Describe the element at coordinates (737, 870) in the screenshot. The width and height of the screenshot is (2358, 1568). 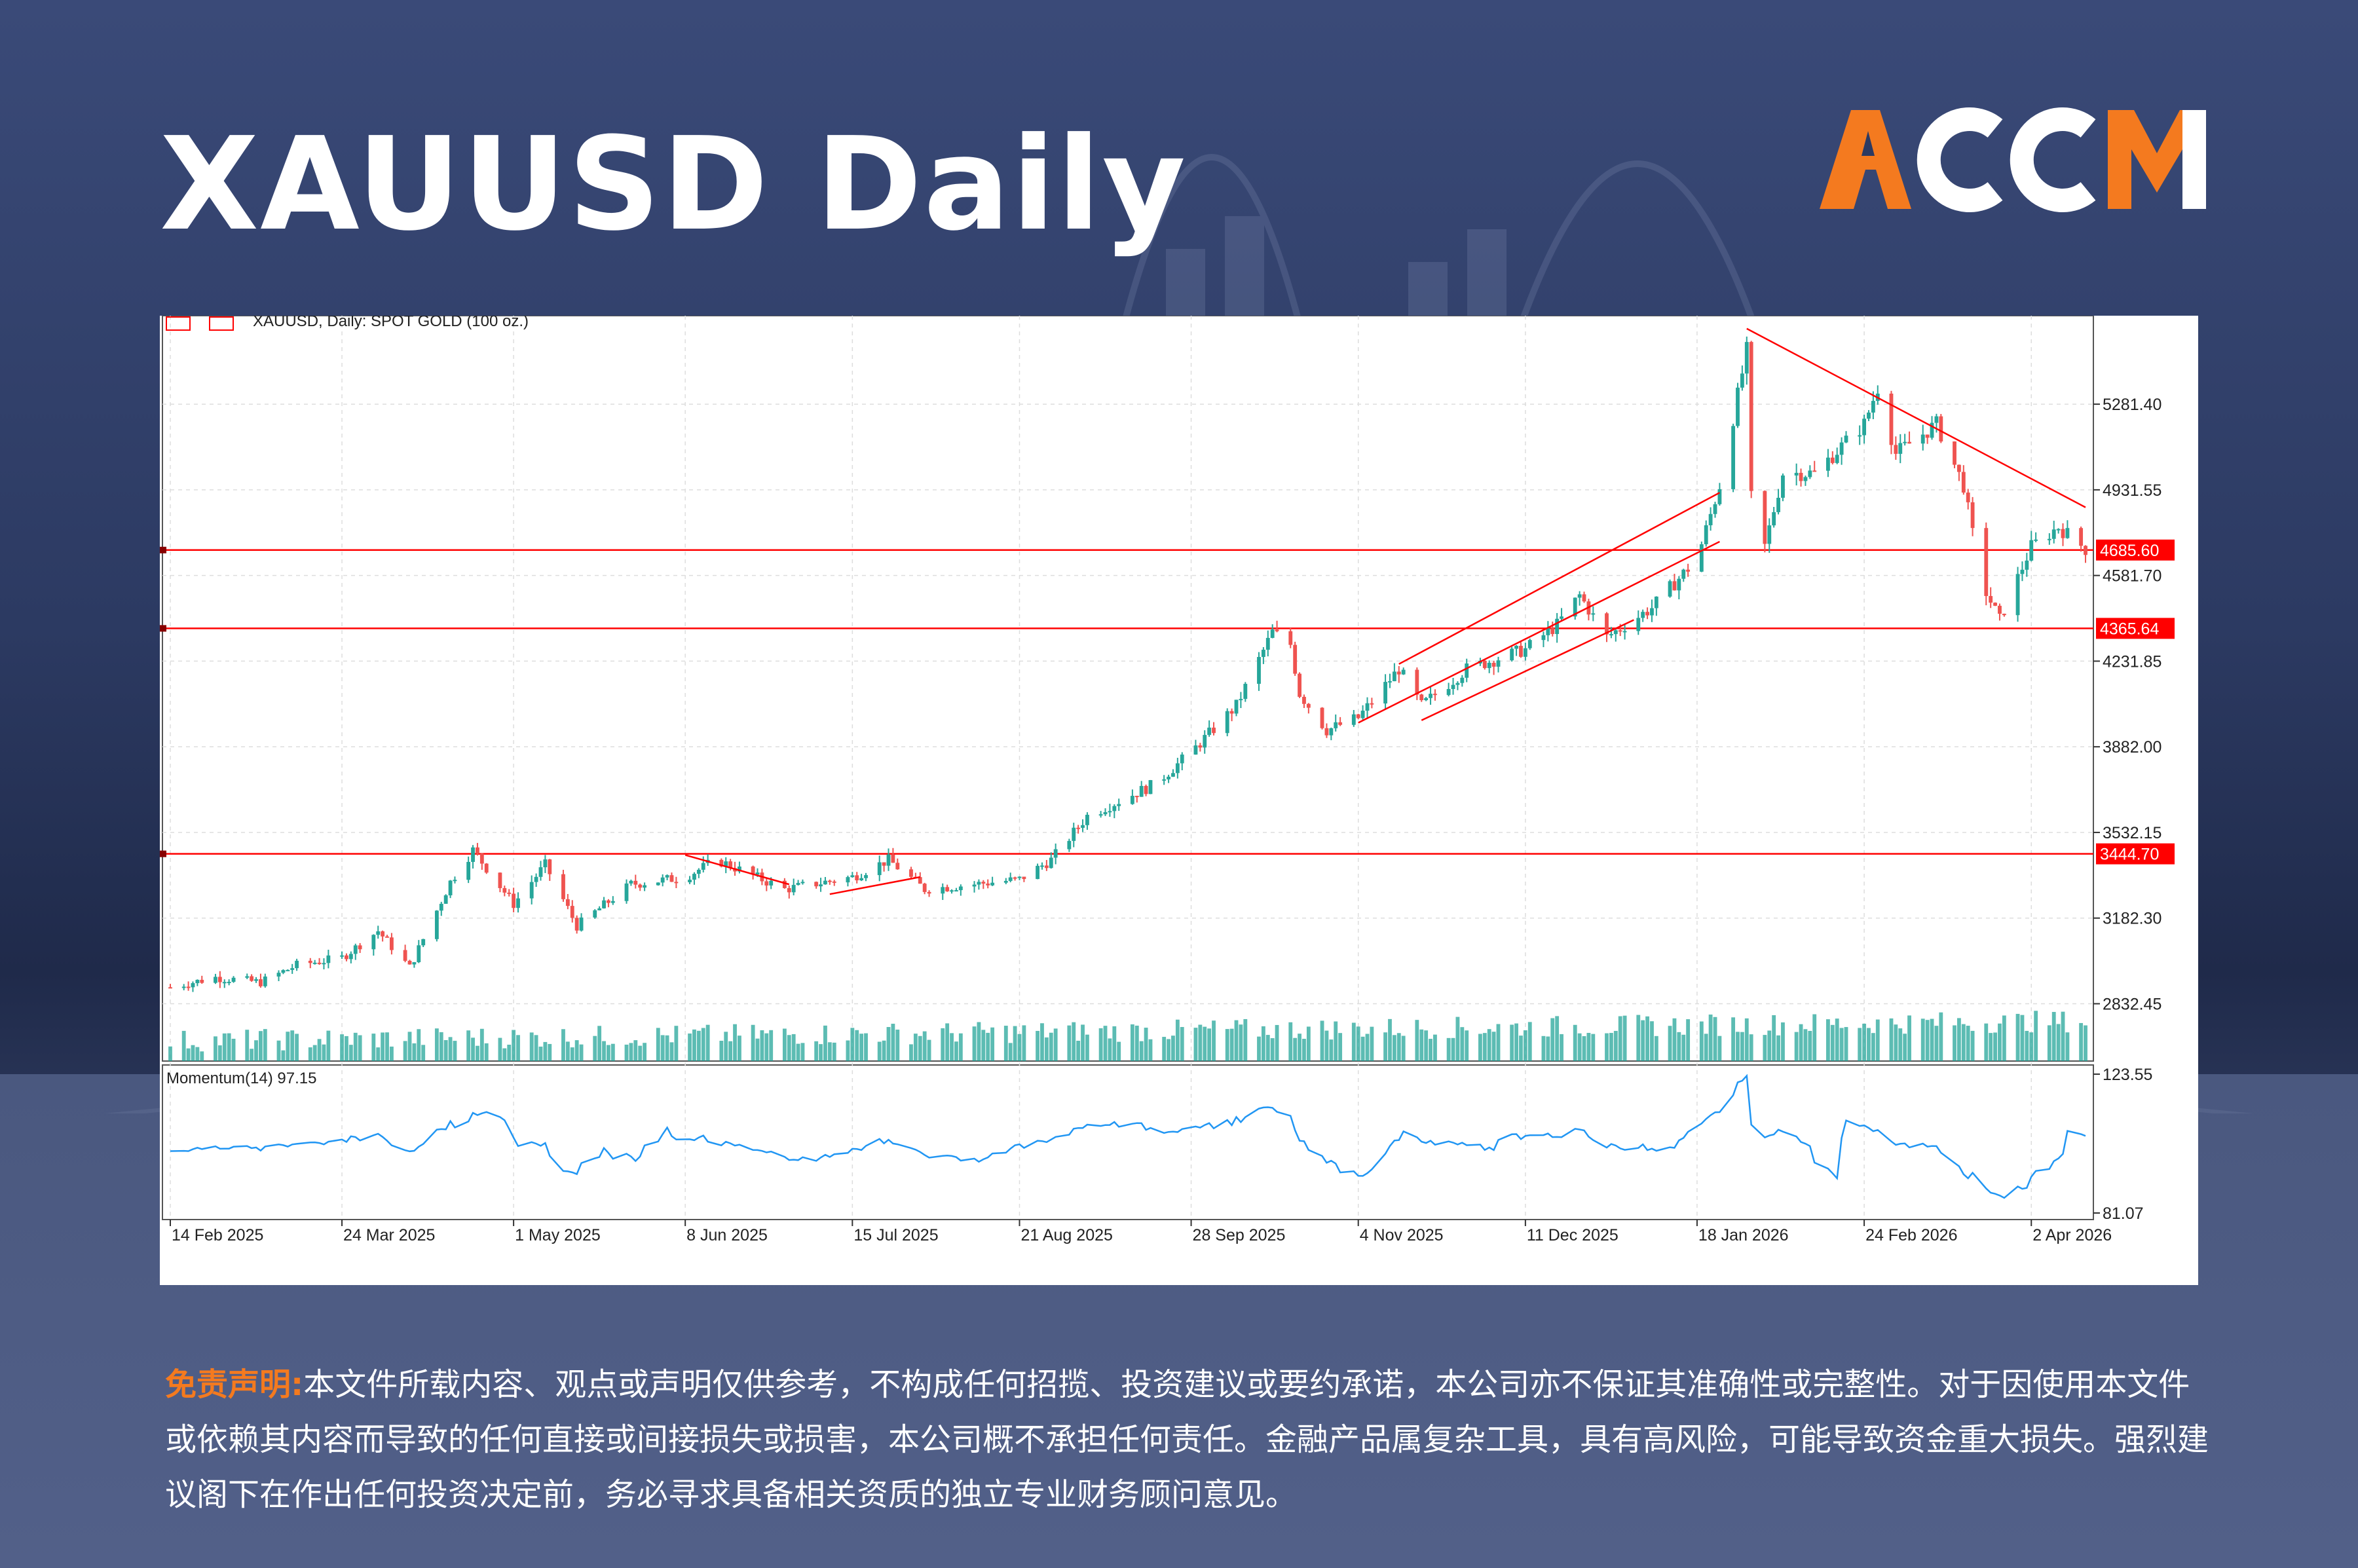
I see `trendline` at that location.